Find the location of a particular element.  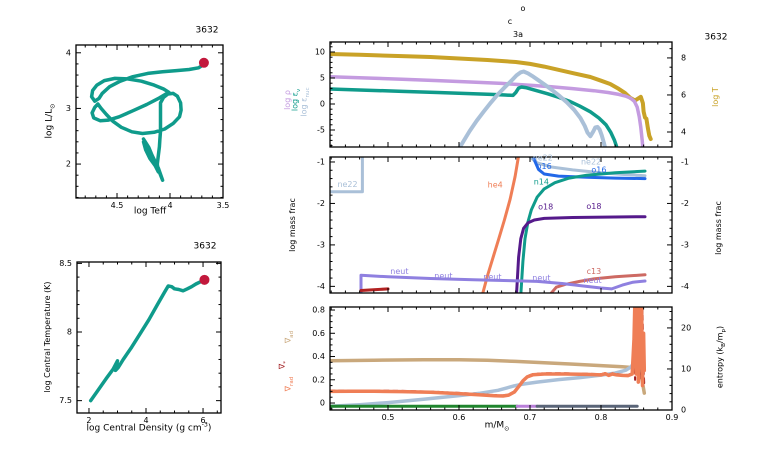

tcrhoc-y-axis-label: log Central Temperature (K) is located at coordinates (47, 337).